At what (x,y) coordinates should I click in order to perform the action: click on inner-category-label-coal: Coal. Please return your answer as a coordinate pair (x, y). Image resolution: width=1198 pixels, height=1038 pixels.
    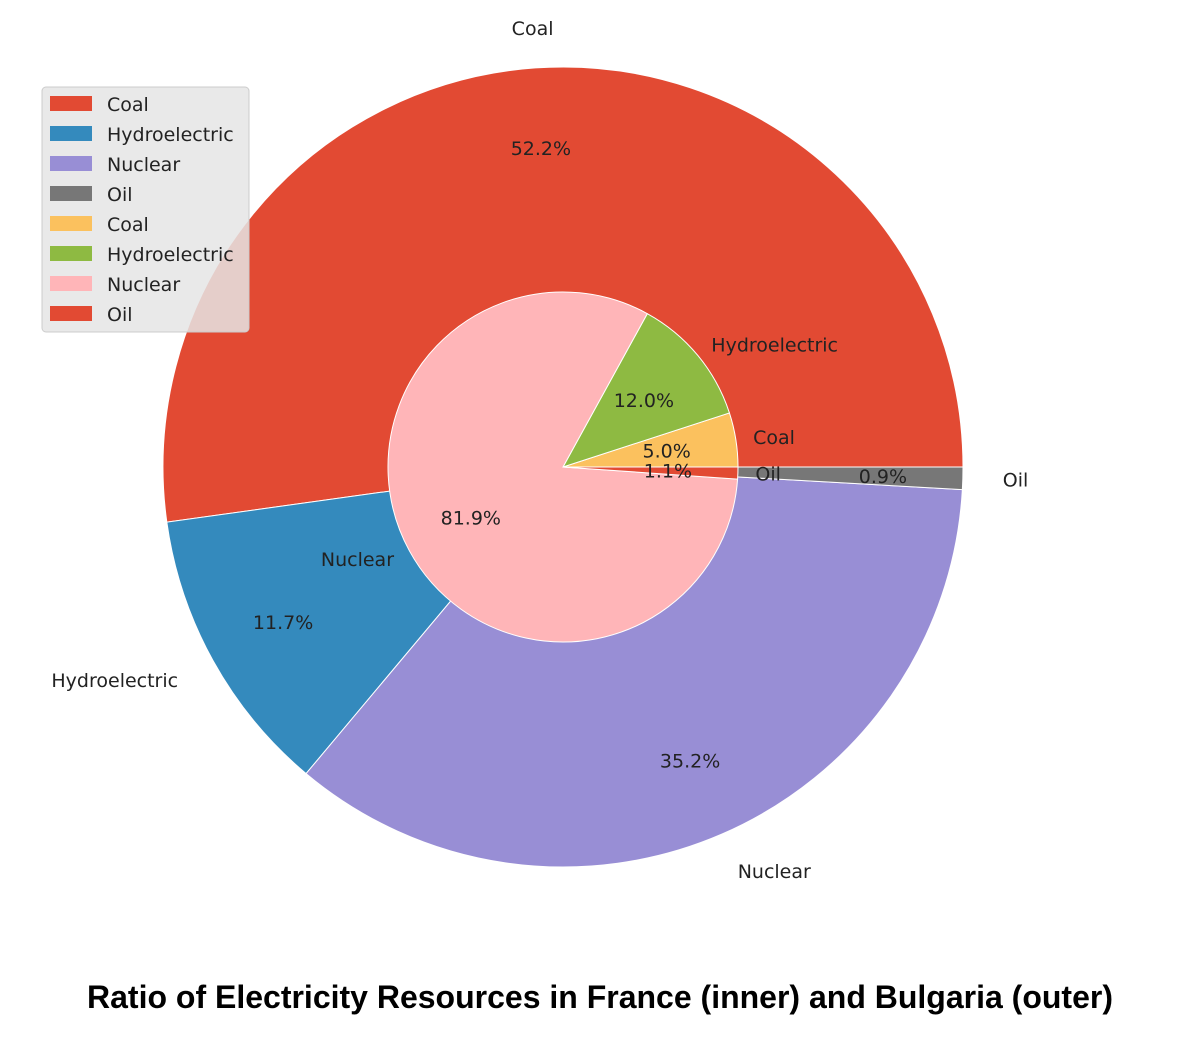
    Looking at the image, I should click on (774, 438).